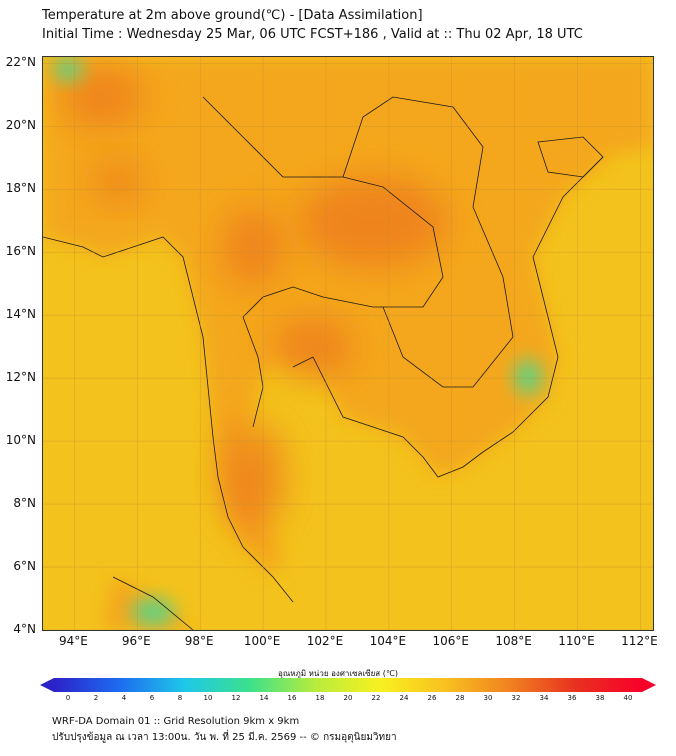 This screenshot has width=676, height=756. I want to click on boundary-hainan, so click(570, 157).